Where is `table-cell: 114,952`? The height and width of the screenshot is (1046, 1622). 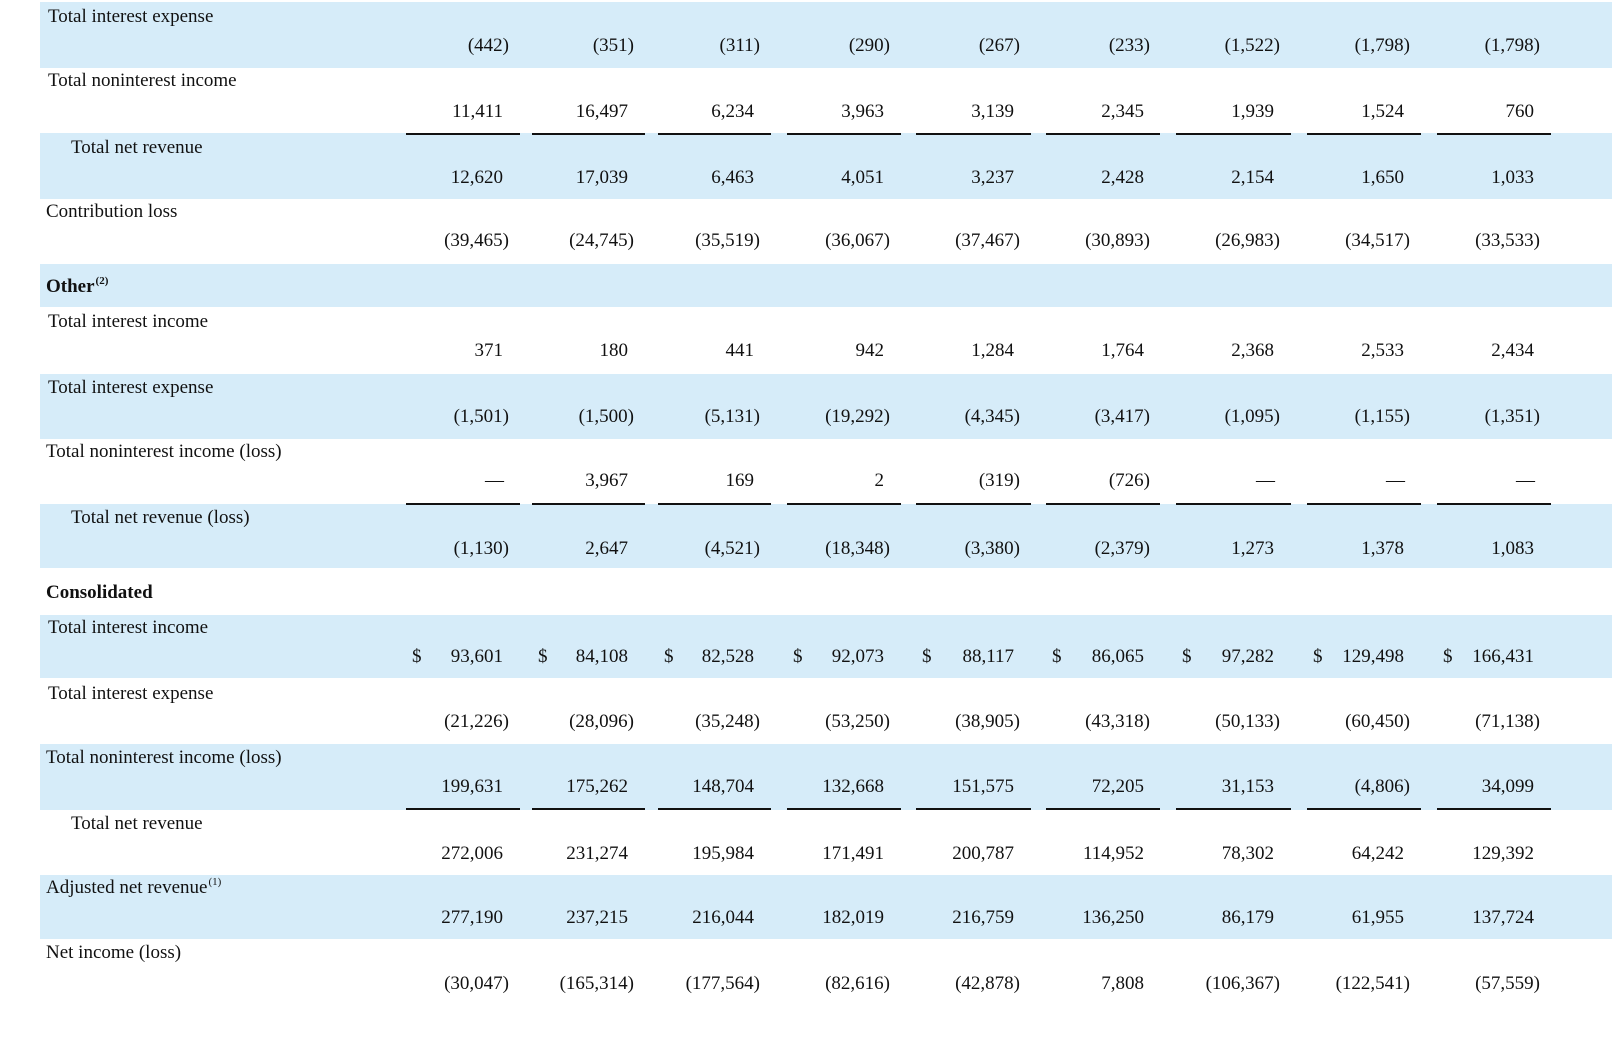
table-cell: 114,952 is located at coordinates (1103, 854).